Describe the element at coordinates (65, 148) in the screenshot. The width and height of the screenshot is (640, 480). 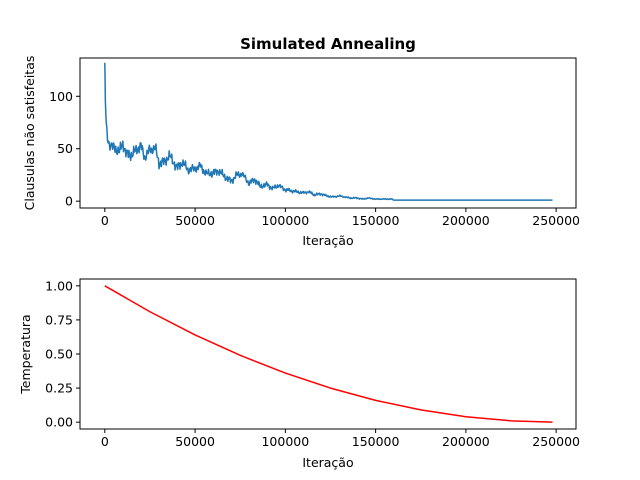
I see `y-tick-label: 50` at that location.